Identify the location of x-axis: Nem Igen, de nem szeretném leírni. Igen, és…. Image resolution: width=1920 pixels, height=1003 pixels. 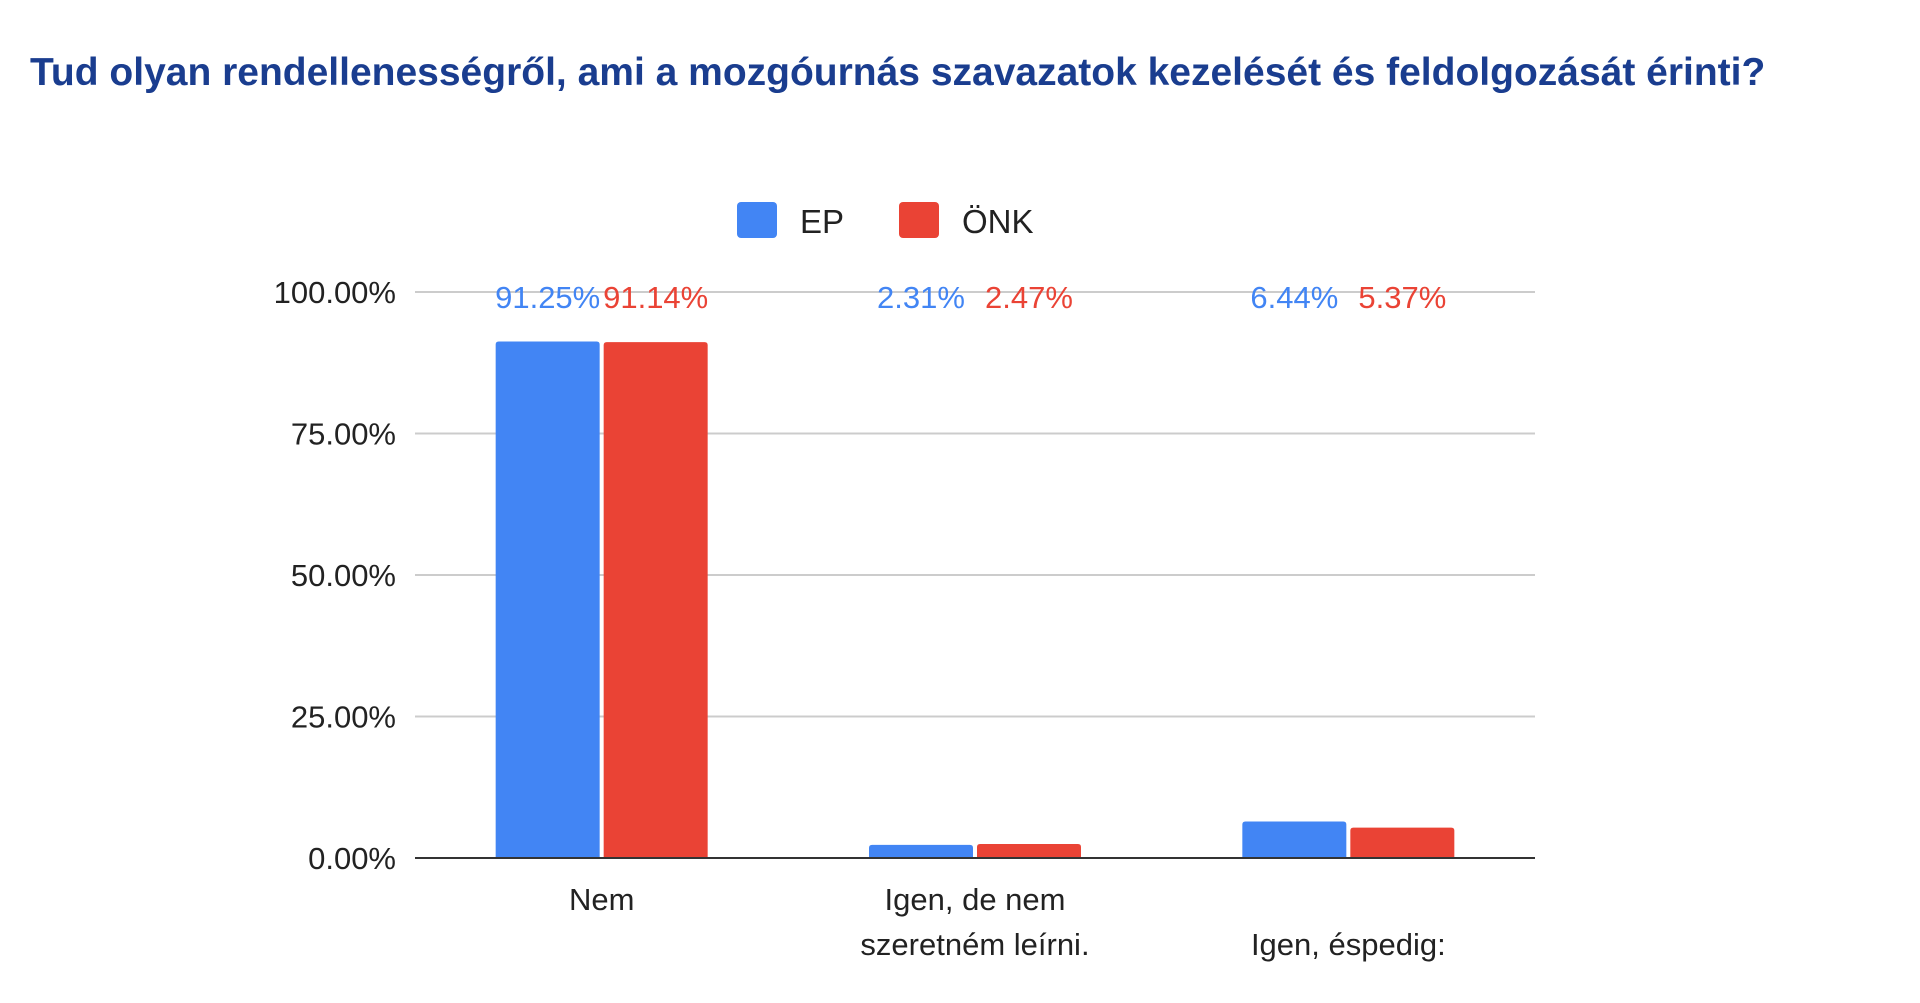
(975, 909).